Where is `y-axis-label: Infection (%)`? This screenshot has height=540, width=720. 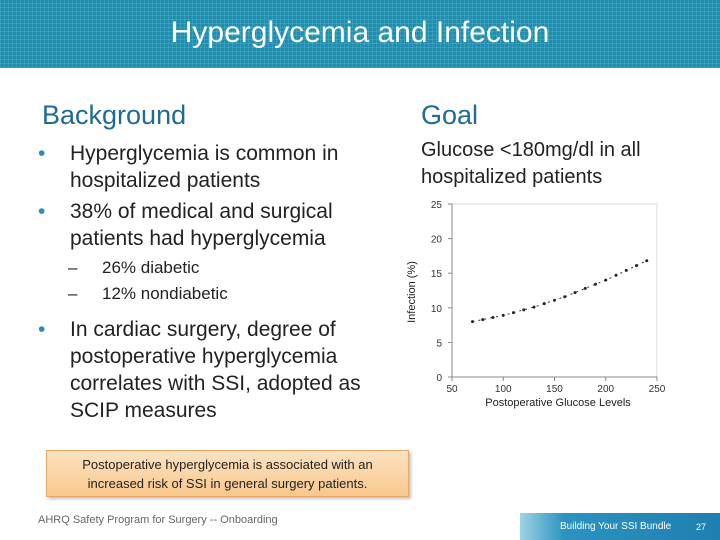 y-axis-label: Infection (%) is located at coordinates (412, 292).